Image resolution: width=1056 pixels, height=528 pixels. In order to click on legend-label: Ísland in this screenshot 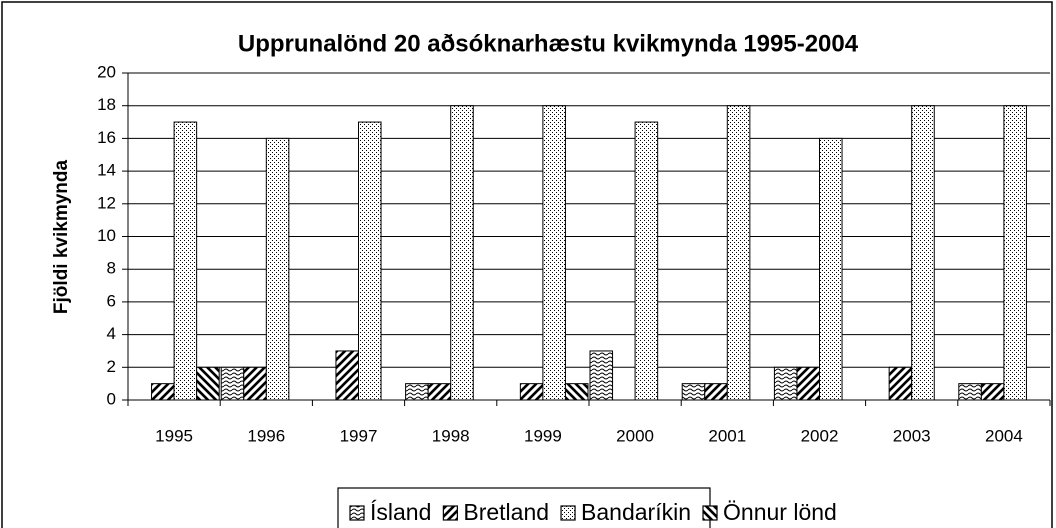, I will do `click(400, 512)`.